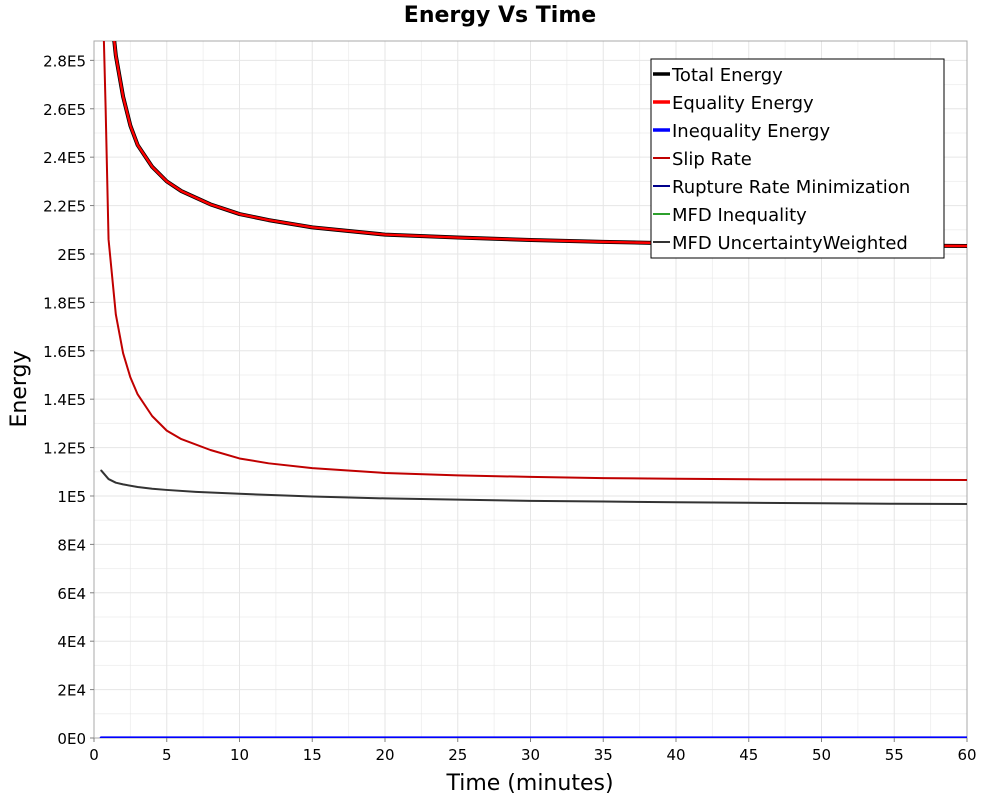 Image resolution: width=1000 pixels, height=804 pixels. I want to click on y-tick-label: 2E4, so click(71, 691).